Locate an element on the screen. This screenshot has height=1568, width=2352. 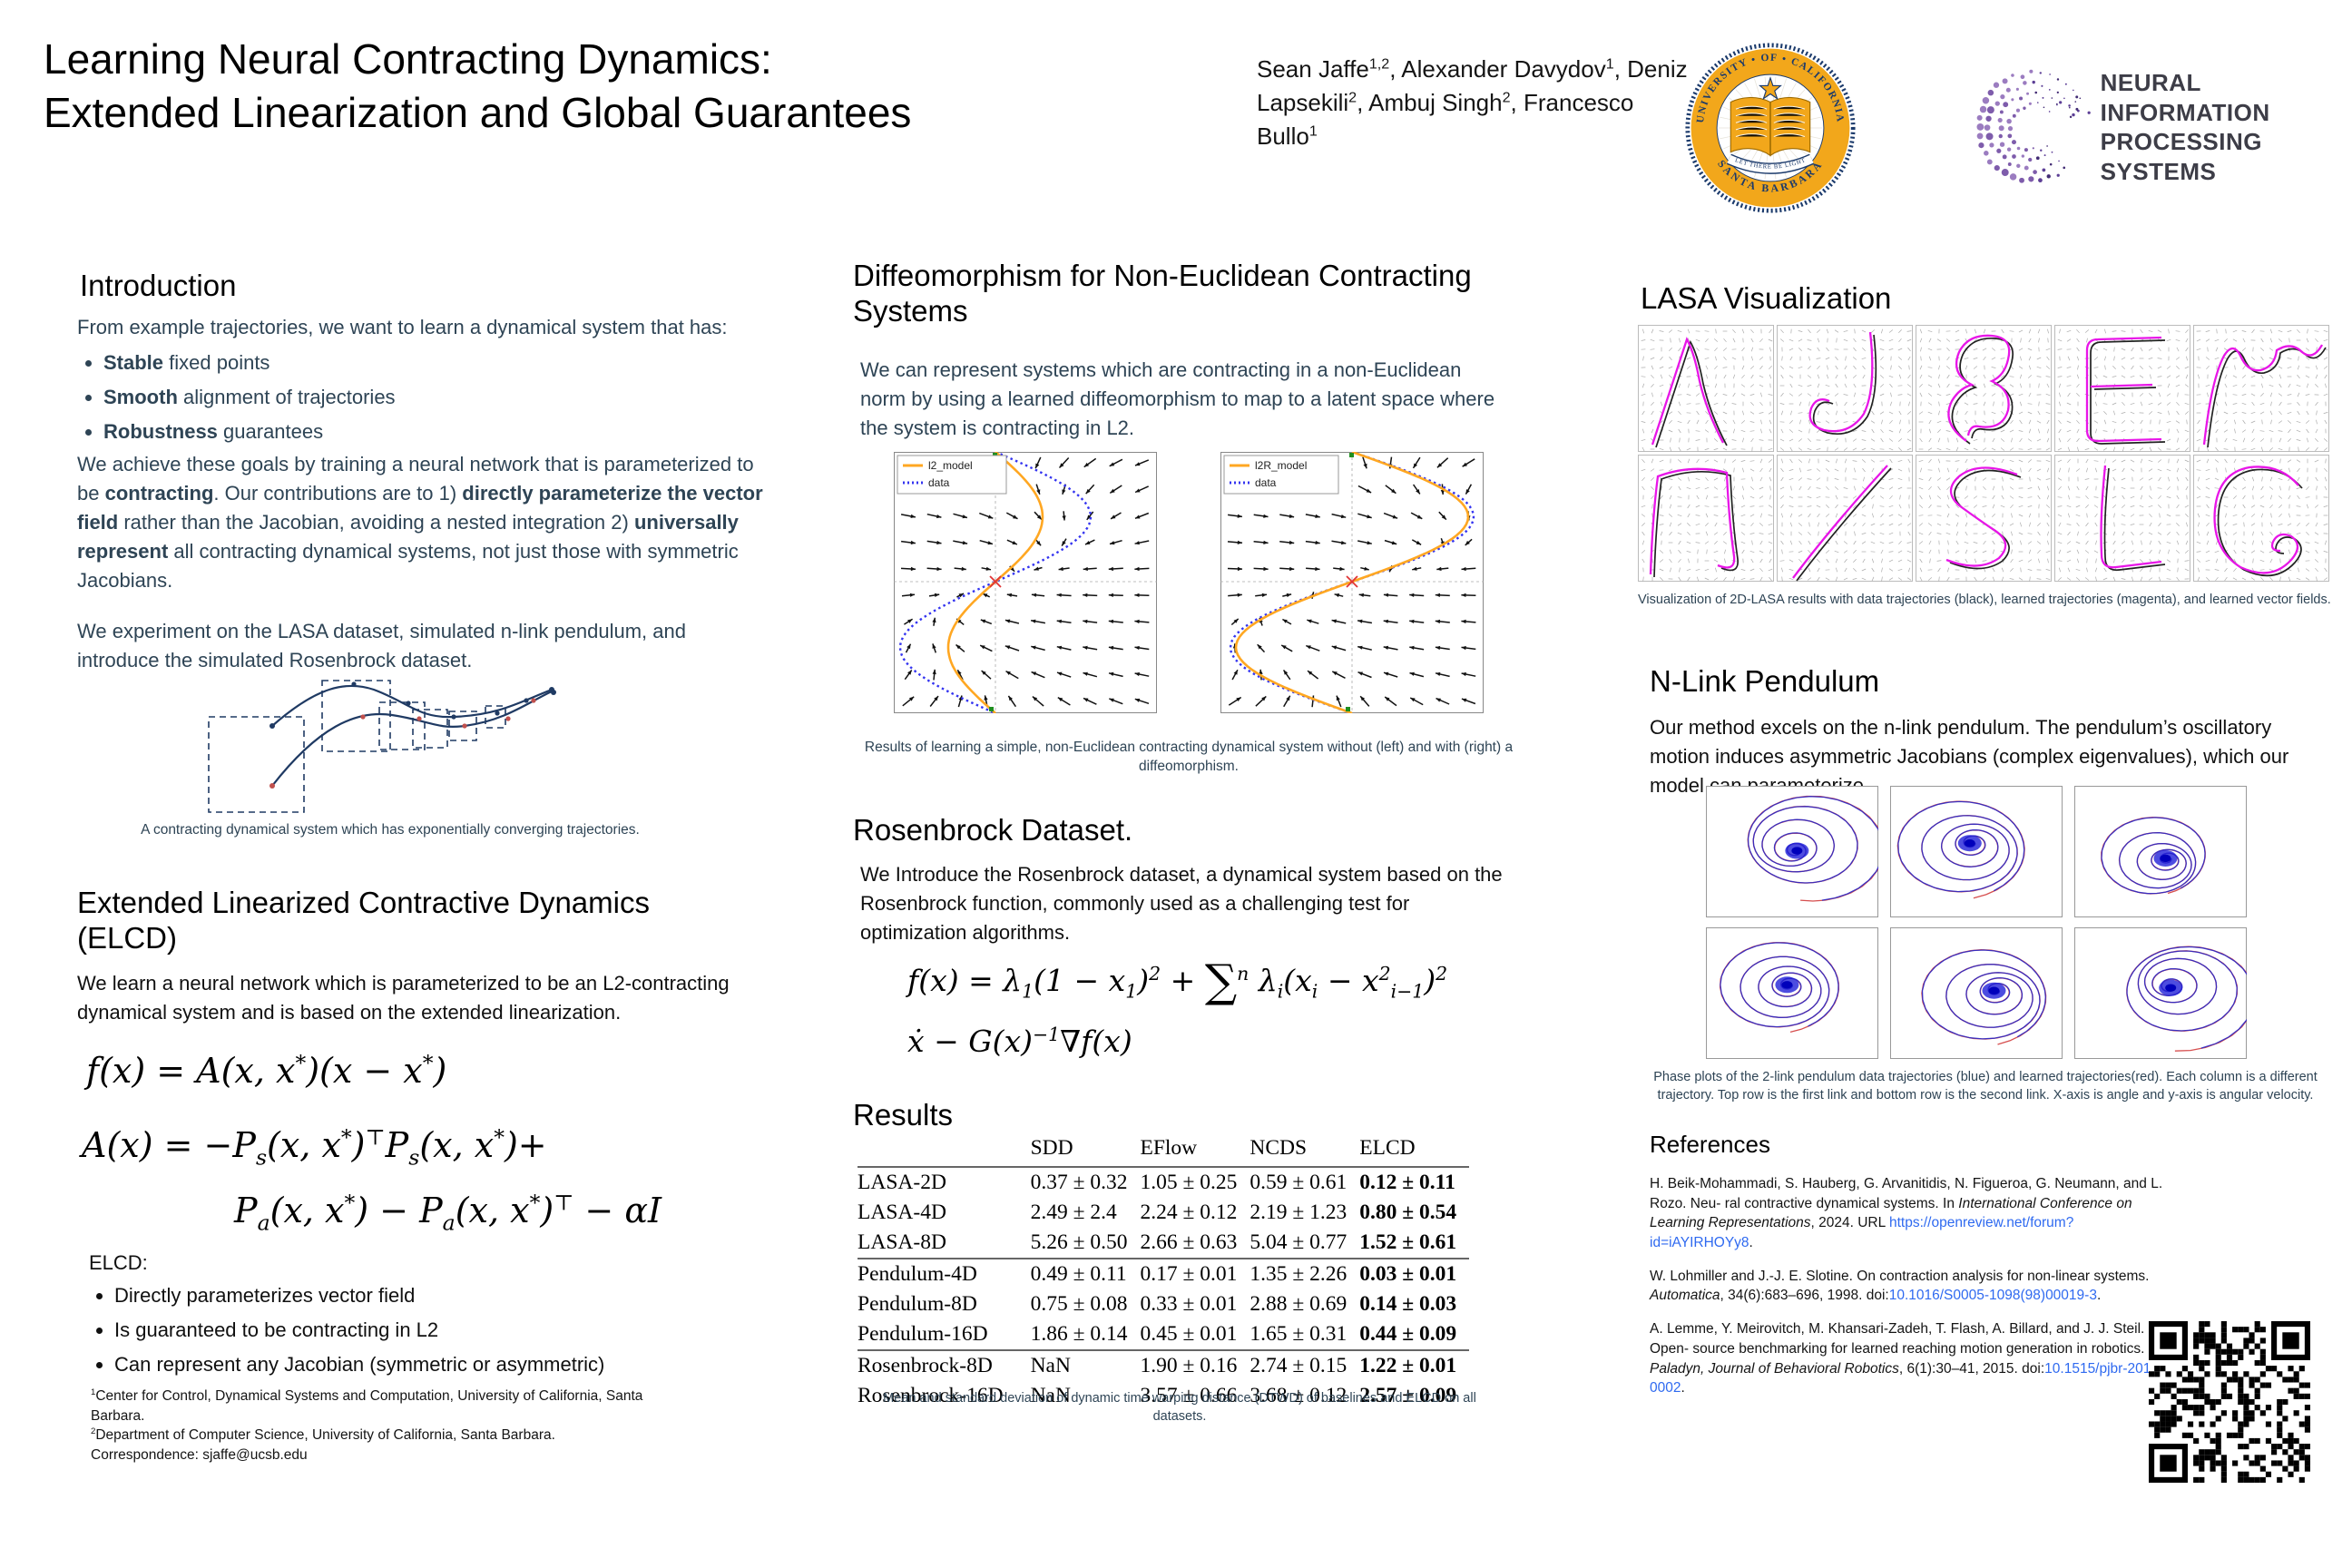
quiver-arrows is located at coordinates (1025, 582).